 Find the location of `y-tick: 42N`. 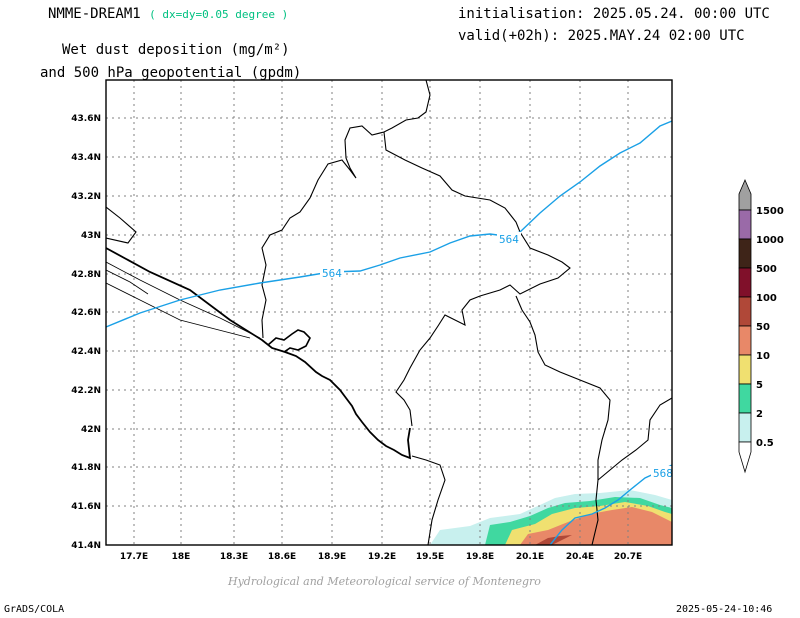

y-tick: 42N is located at coordinates (91, 430).